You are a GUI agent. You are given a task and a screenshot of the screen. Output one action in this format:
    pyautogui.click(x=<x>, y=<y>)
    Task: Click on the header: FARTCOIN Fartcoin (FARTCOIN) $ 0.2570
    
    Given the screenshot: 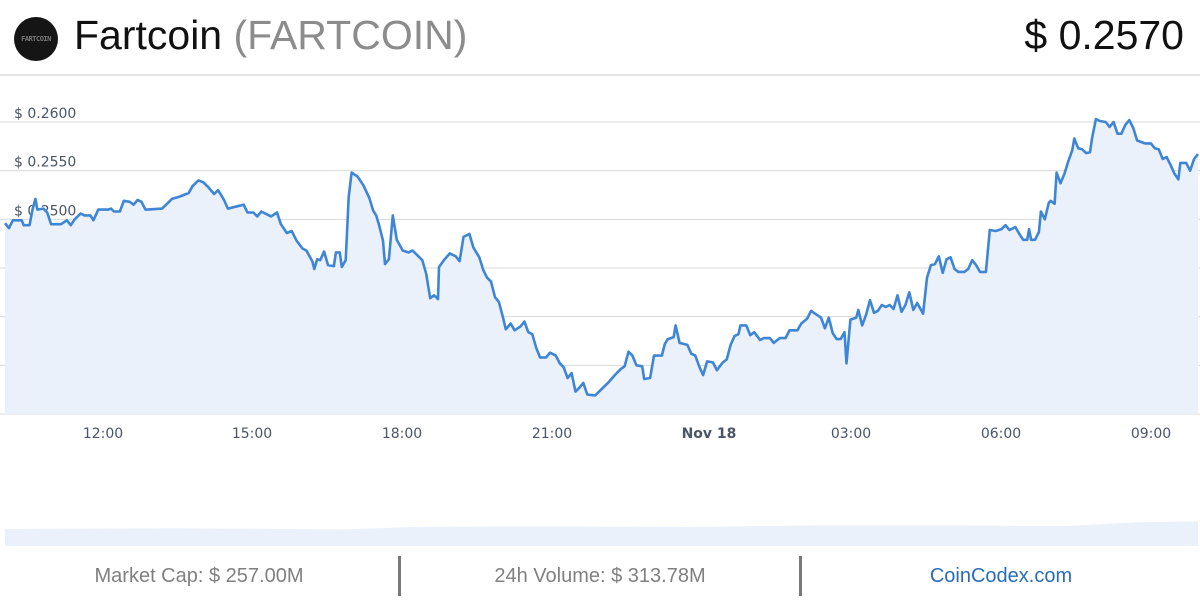 What is the action you would take?
    pyautogui.click(x=600, y=38)
    